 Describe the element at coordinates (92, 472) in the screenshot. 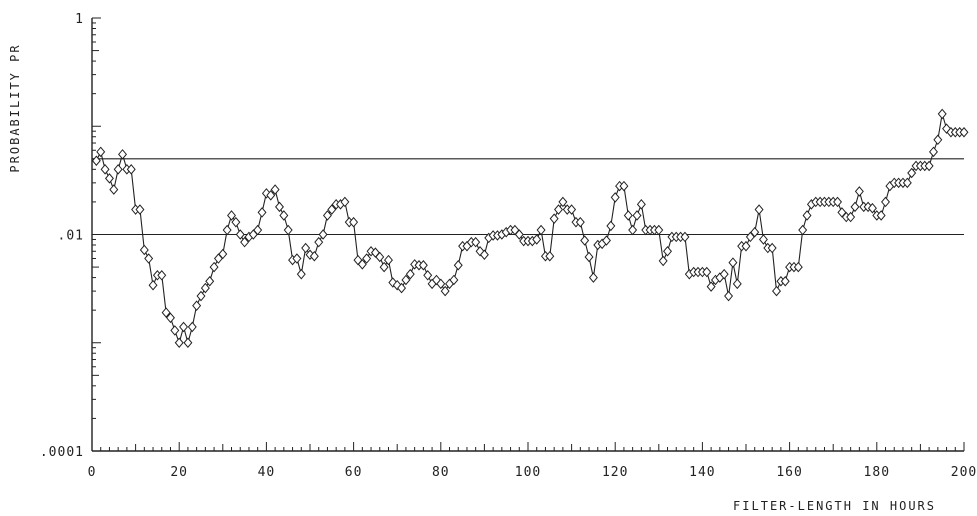

I see `x-tick-label: 0` at that location.